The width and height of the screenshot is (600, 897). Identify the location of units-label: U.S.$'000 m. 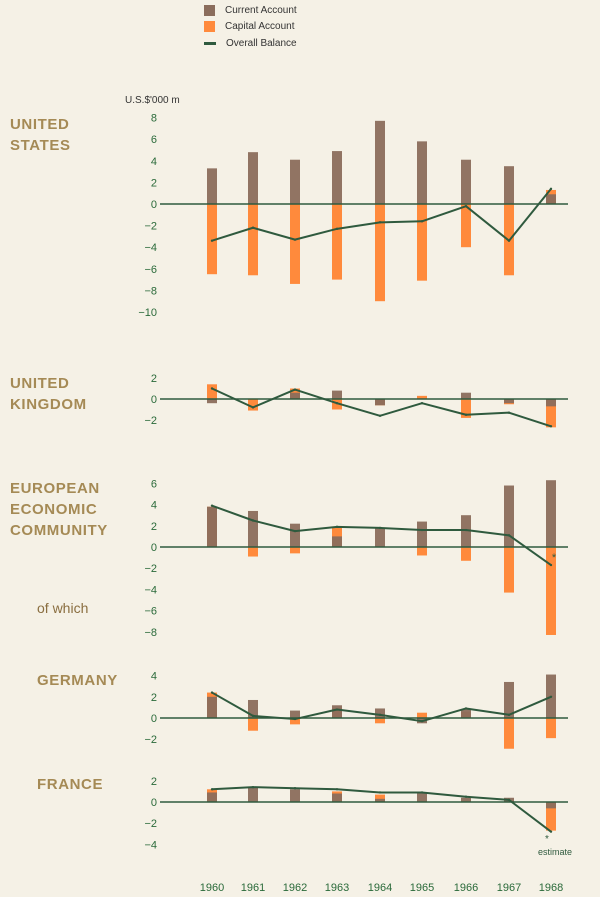
(152, 100).